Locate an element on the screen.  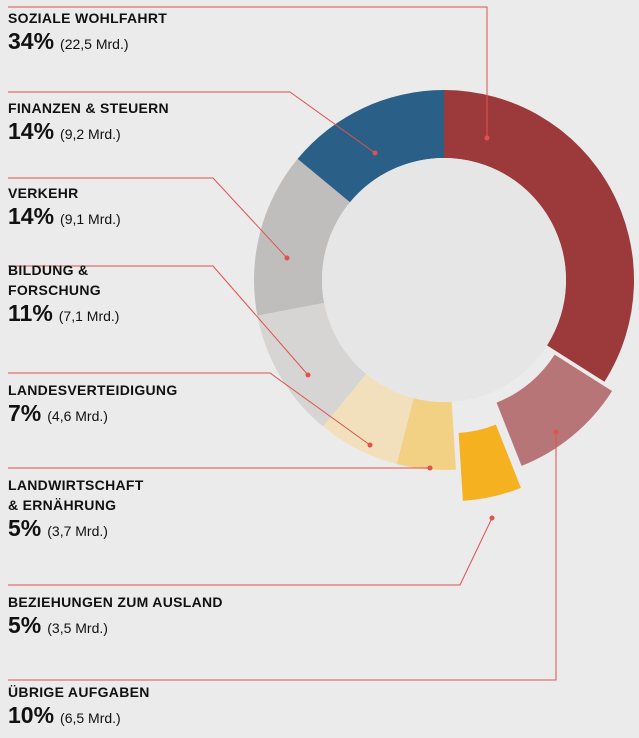
value-row: 34% (22,5 Mrd.) is located at coordinates (87, 41).